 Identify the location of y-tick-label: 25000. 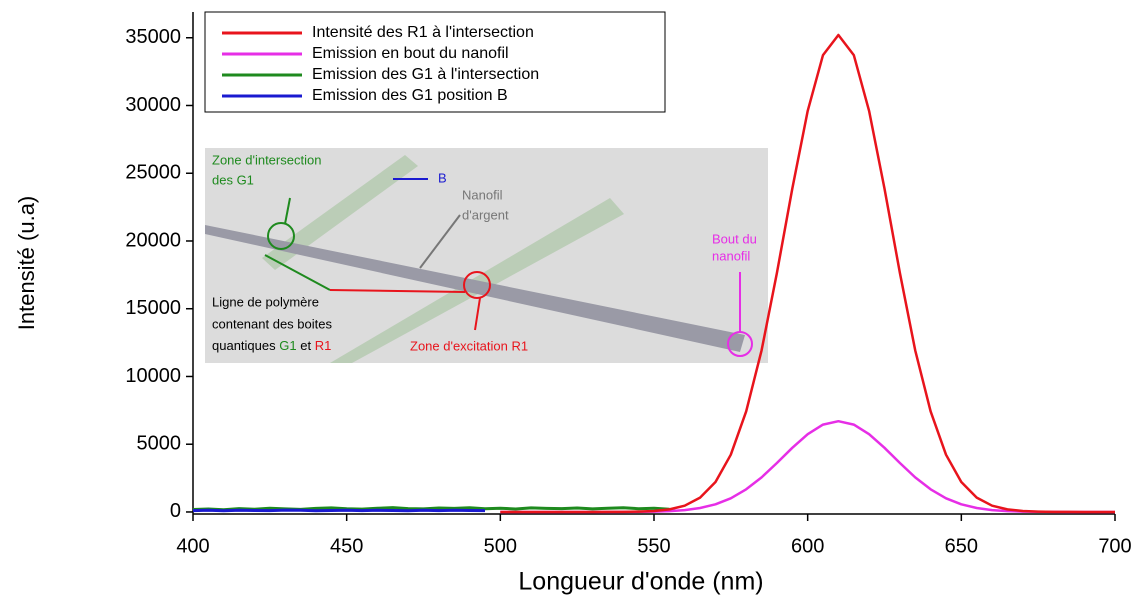
(153, 173).